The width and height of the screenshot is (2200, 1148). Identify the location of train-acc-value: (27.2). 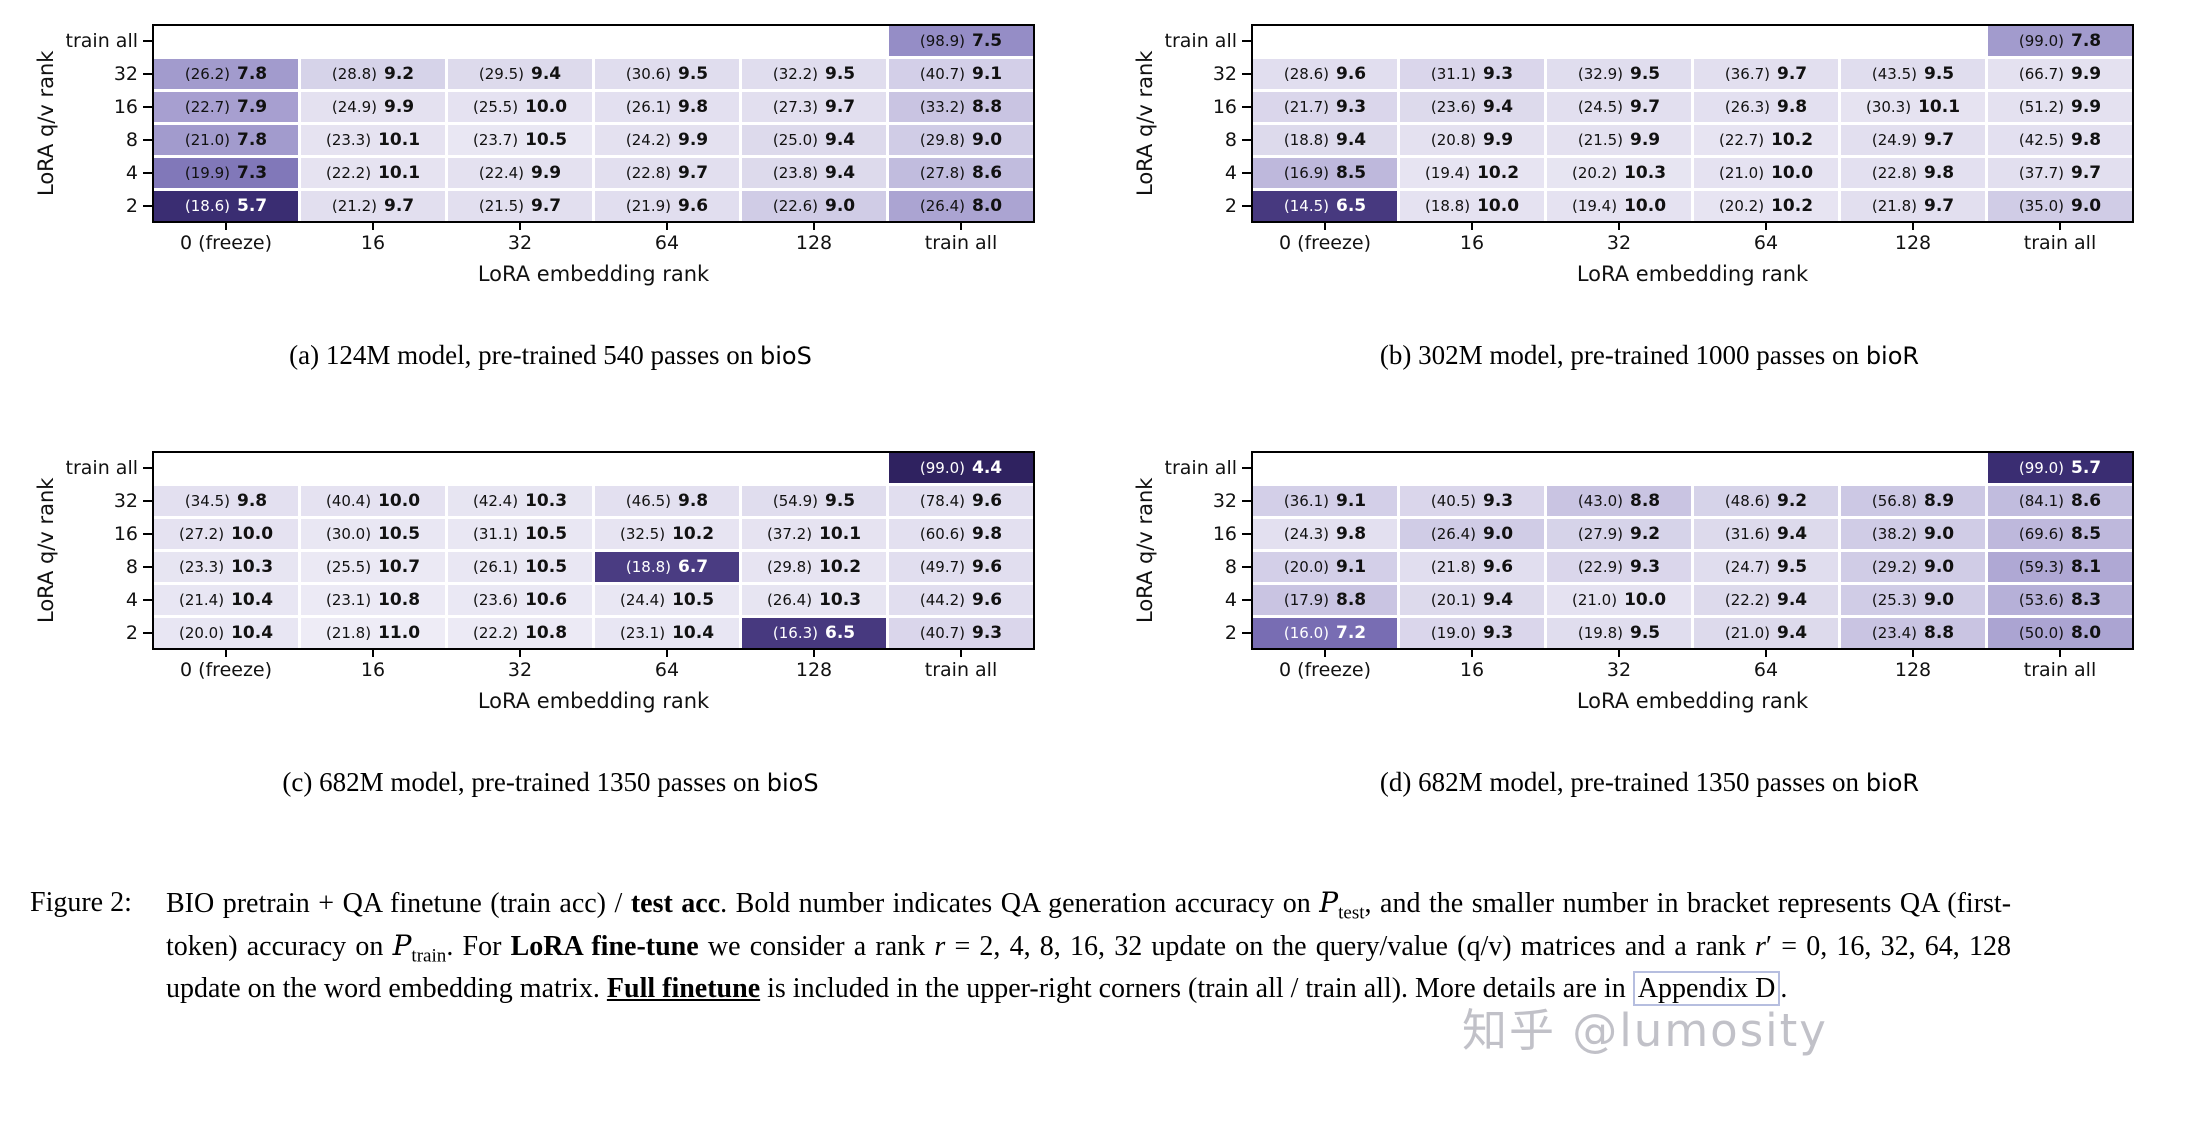
(201, 533).